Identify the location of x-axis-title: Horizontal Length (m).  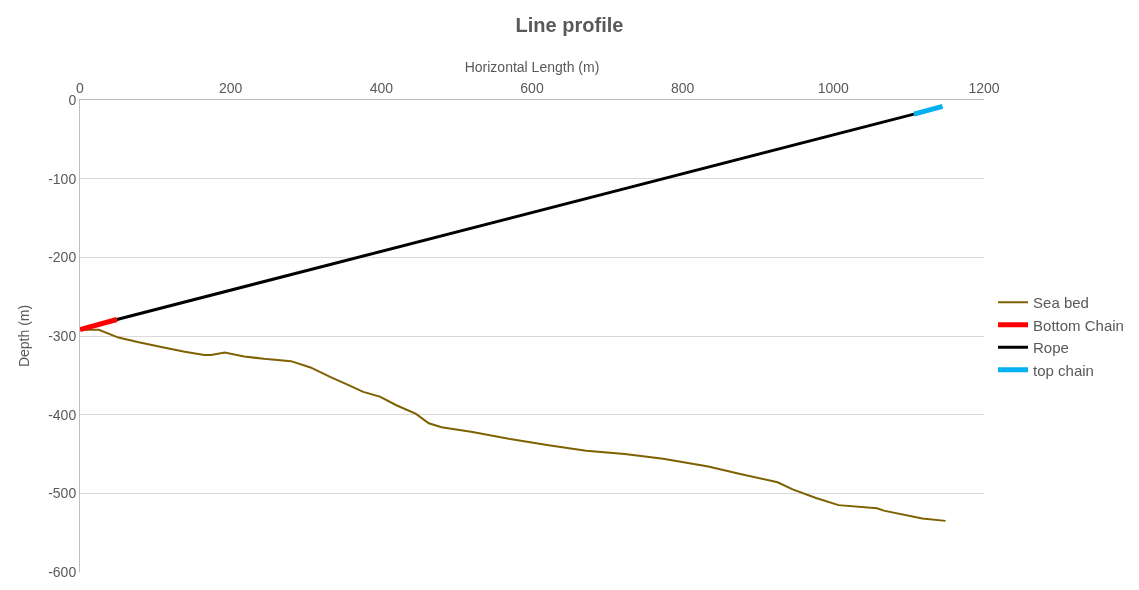
(532, 67).